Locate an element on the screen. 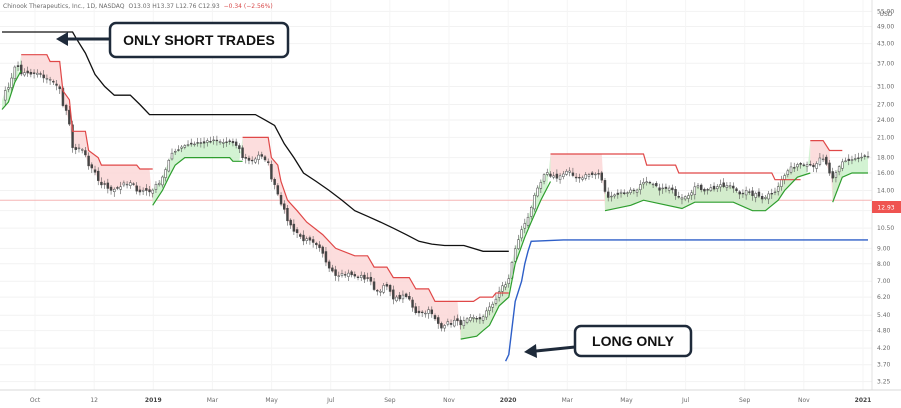  x-tick-label: Jul is located at coordinates (330, 400).